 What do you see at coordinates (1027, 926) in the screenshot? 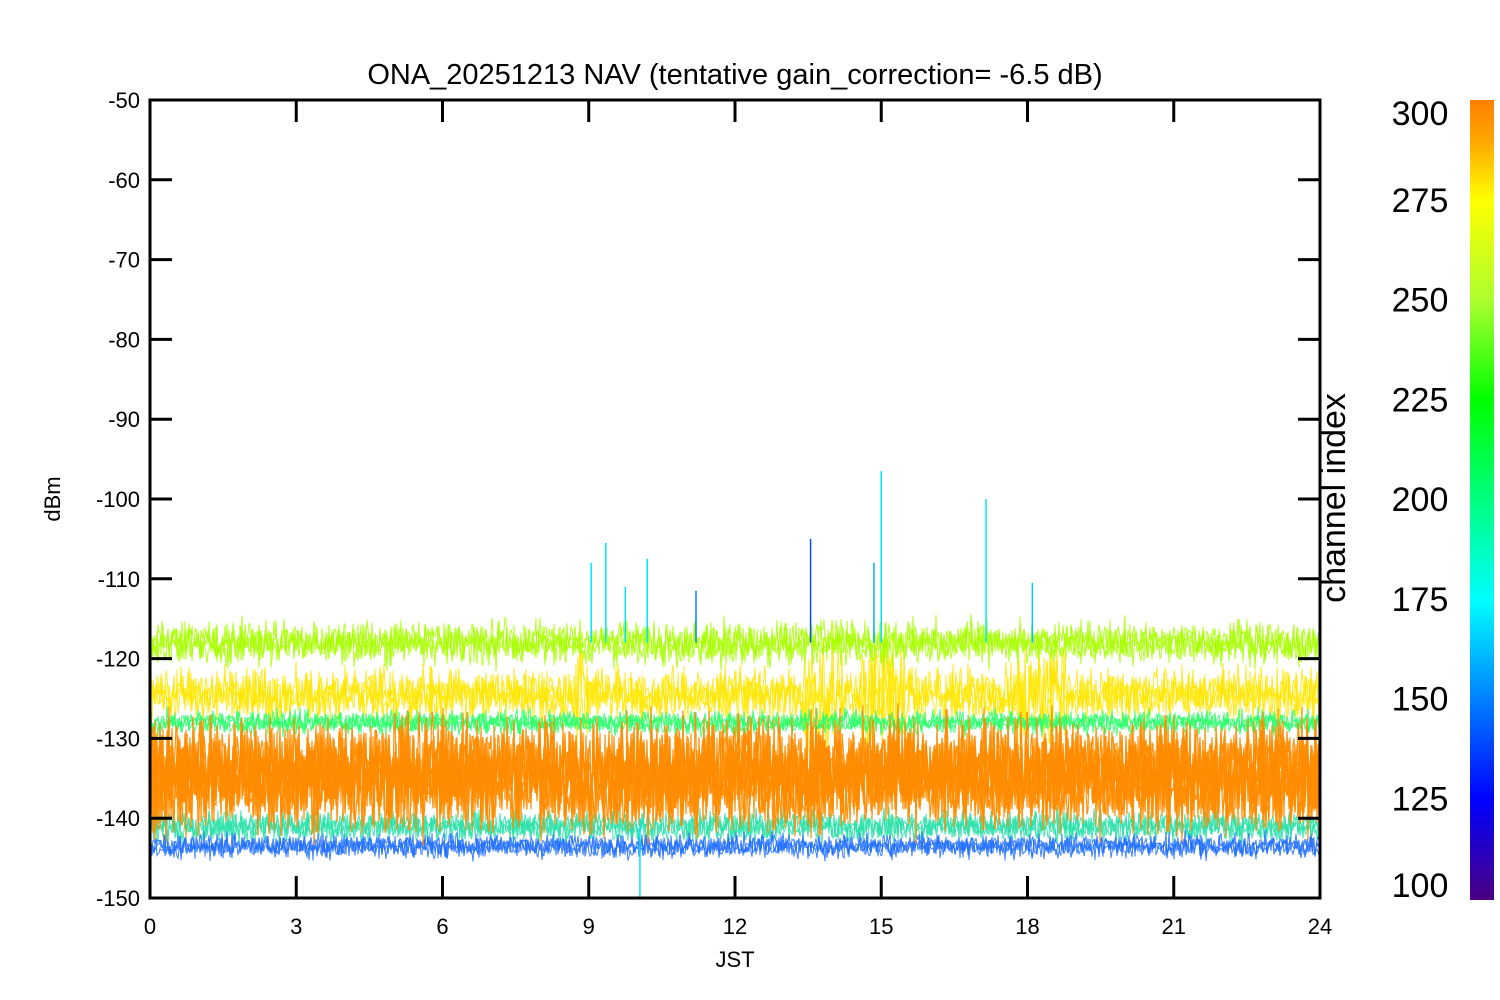
I see `x-tick-label: 18` at bounding box center [1027, 926].